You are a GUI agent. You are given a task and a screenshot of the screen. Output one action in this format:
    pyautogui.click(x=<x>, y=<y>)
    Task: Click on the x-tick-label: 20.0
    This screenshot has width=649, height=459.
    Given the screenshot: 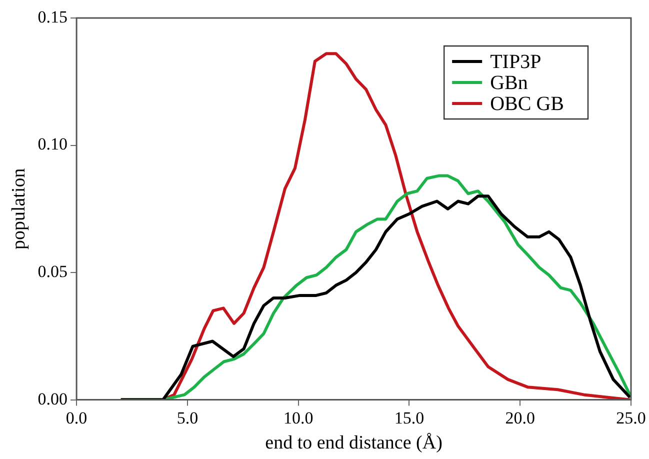 What is the action you would take?
    pyautogui.click(x=520, y=418)
    